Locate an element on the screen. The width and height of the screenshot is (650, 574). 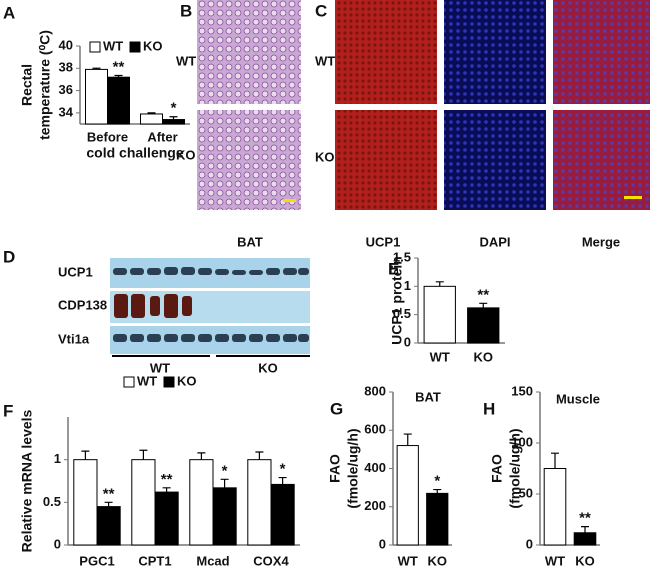
x-tick-label: COX4 is located at coordinates (271, 560).